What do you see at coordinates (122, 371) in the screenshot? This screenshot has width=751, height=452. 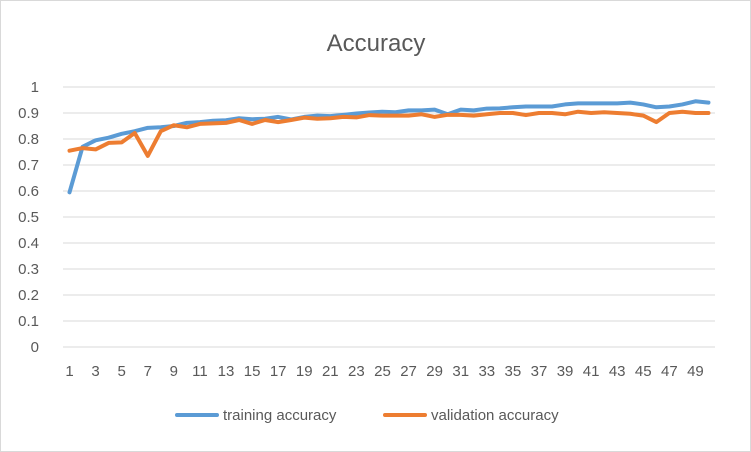 I see `x-tick-label: 5` at bounding box center [122, 371].